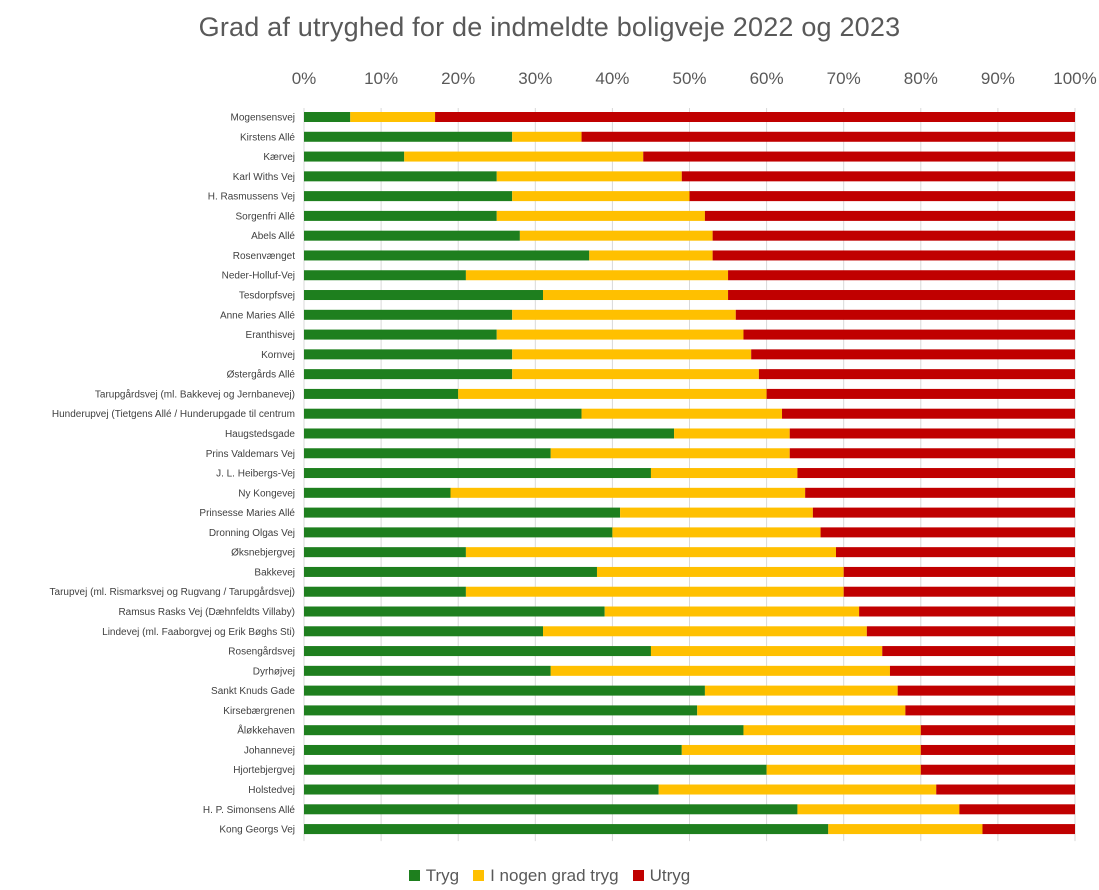 This screenshot has width=1099, height=890. I want to click on x-tick-label: 0%, so click(304, 78).